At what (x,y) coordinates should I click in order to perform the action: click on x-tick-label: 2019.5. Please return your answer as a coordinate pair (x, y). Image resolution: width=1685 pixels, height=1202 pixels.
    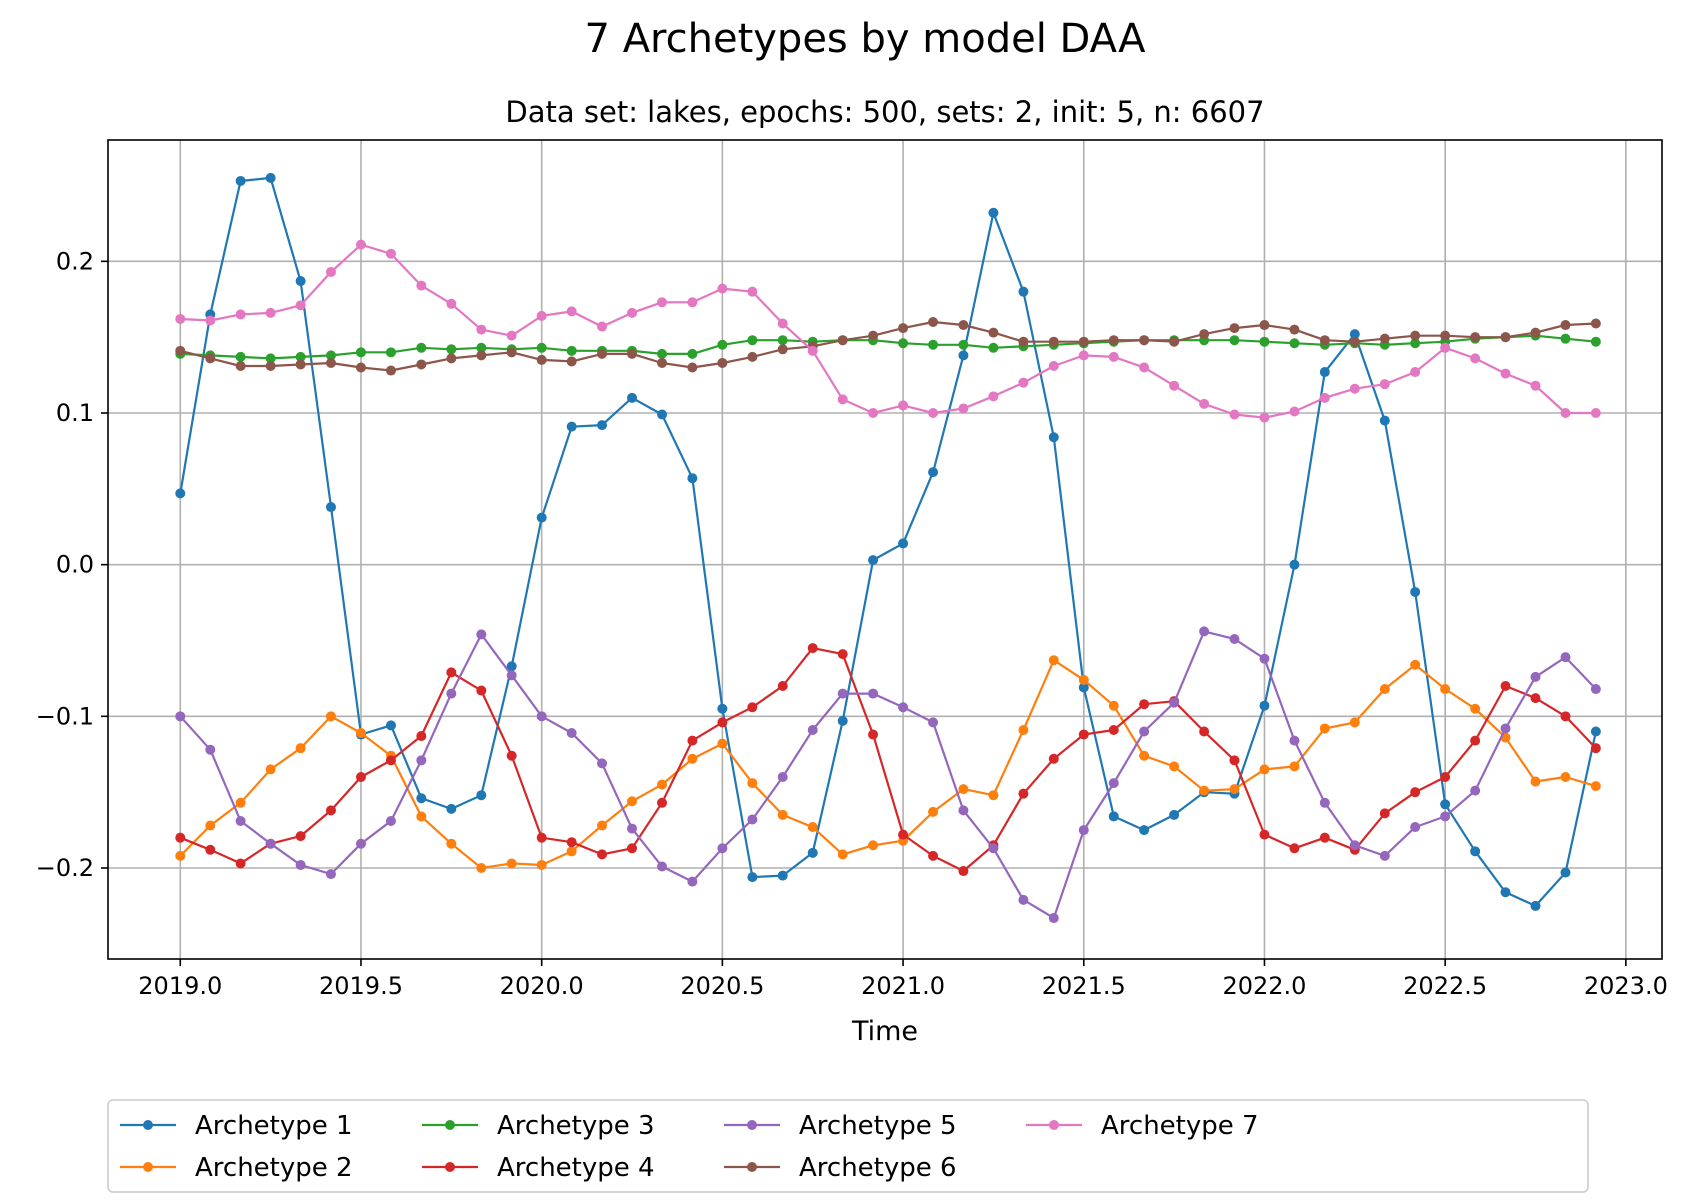
    Looking at the image, I should click on (361, 986).